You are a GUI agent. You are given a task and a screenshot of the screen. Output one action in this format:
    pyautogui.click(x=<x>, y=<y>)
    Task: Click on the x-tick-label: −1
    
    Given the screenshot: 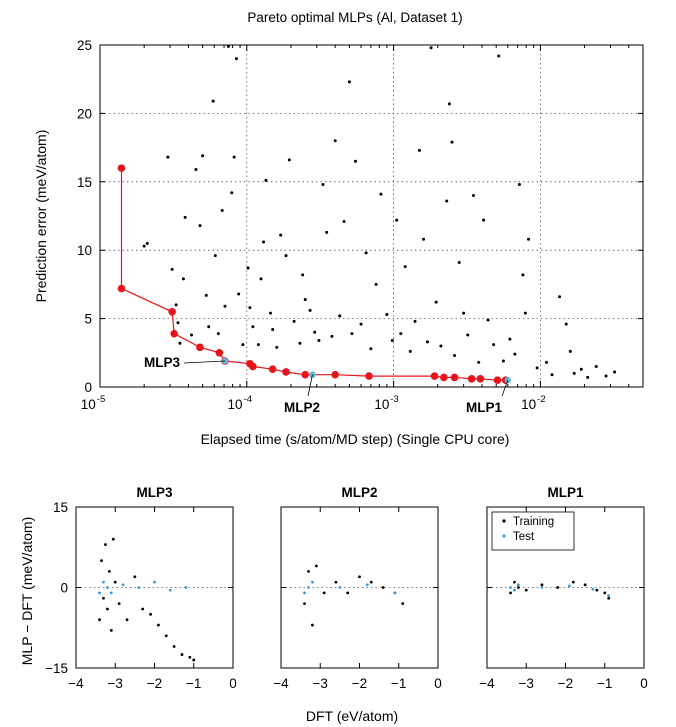 What is the action you would take?
    pyautogui.click(x=398, y=683)
    